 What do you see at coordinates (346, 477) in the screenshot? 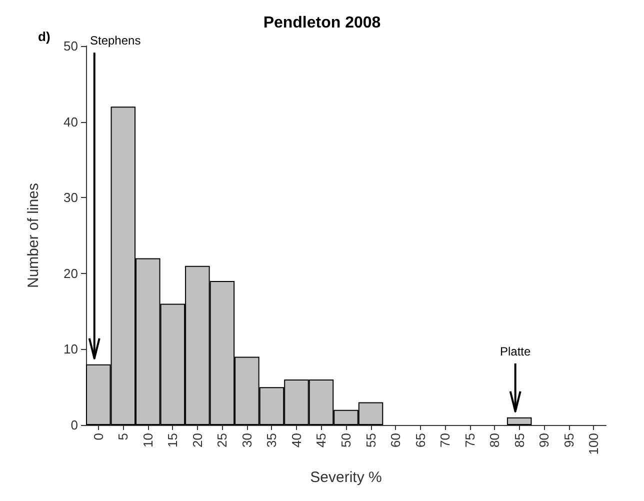
I see `x-axis-title: Severity %` at bounding box center [346, 477].